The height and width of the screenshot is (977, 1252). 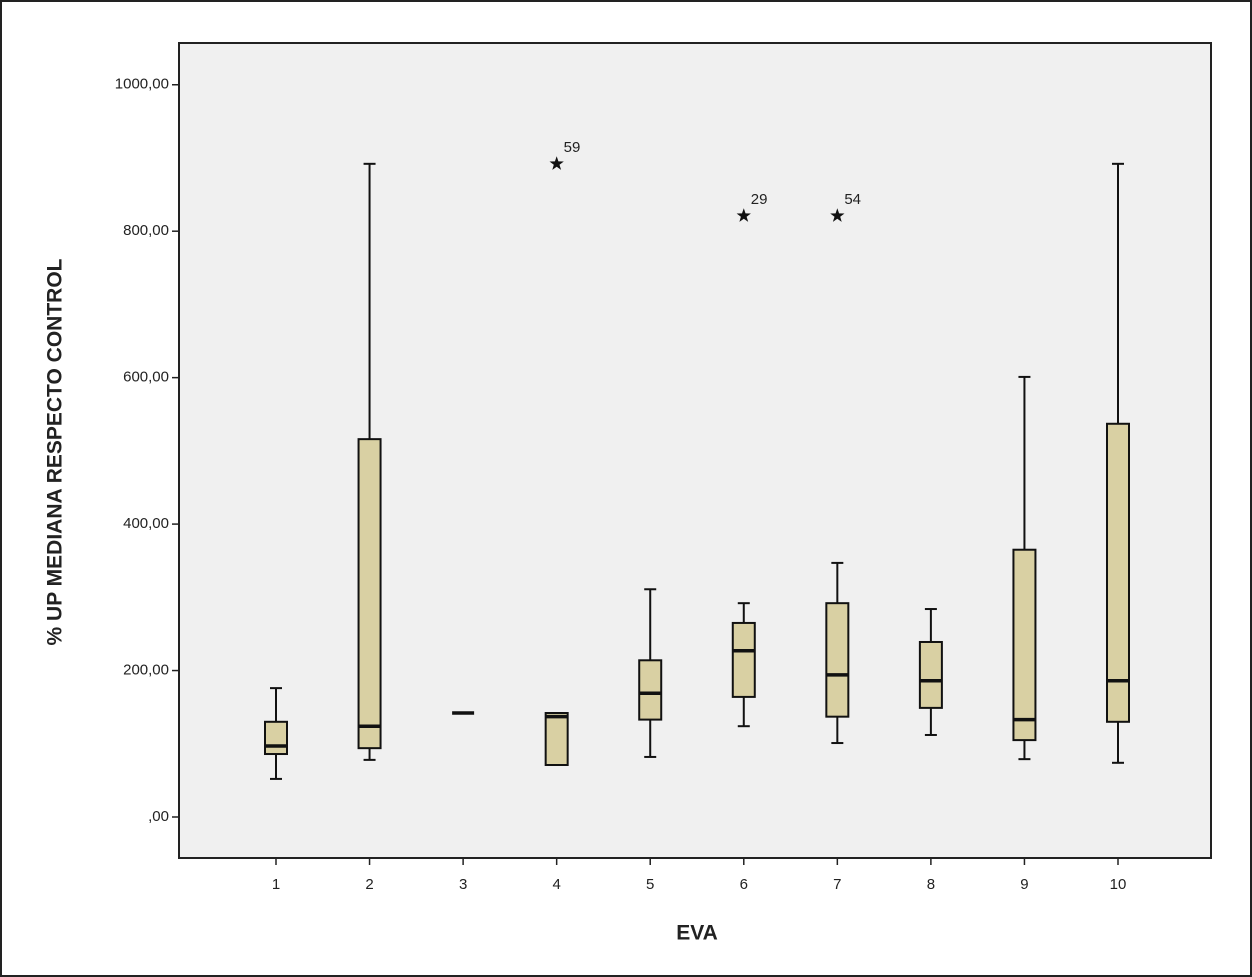 I want to click on x-tick-label: 8, so click(x=931, y=884).